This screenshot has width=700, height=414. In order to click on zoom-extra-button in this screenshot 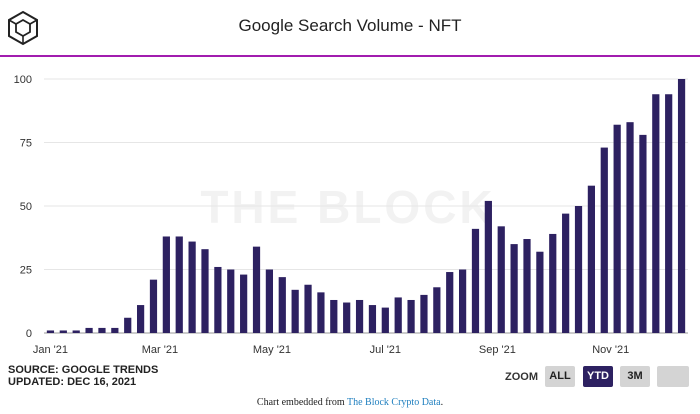, I will do `click(673, 376)`.